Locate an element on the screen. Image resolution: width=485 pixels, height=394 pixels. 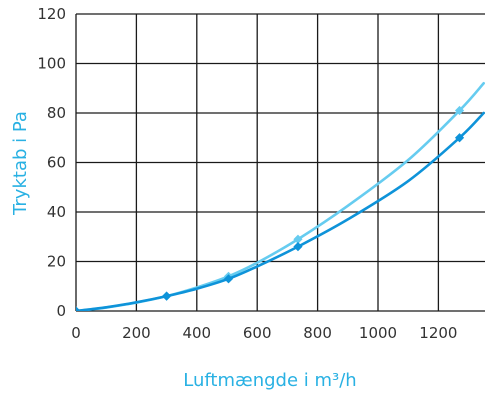
y-tick-label: 80 is located at coordinates (56, 113).